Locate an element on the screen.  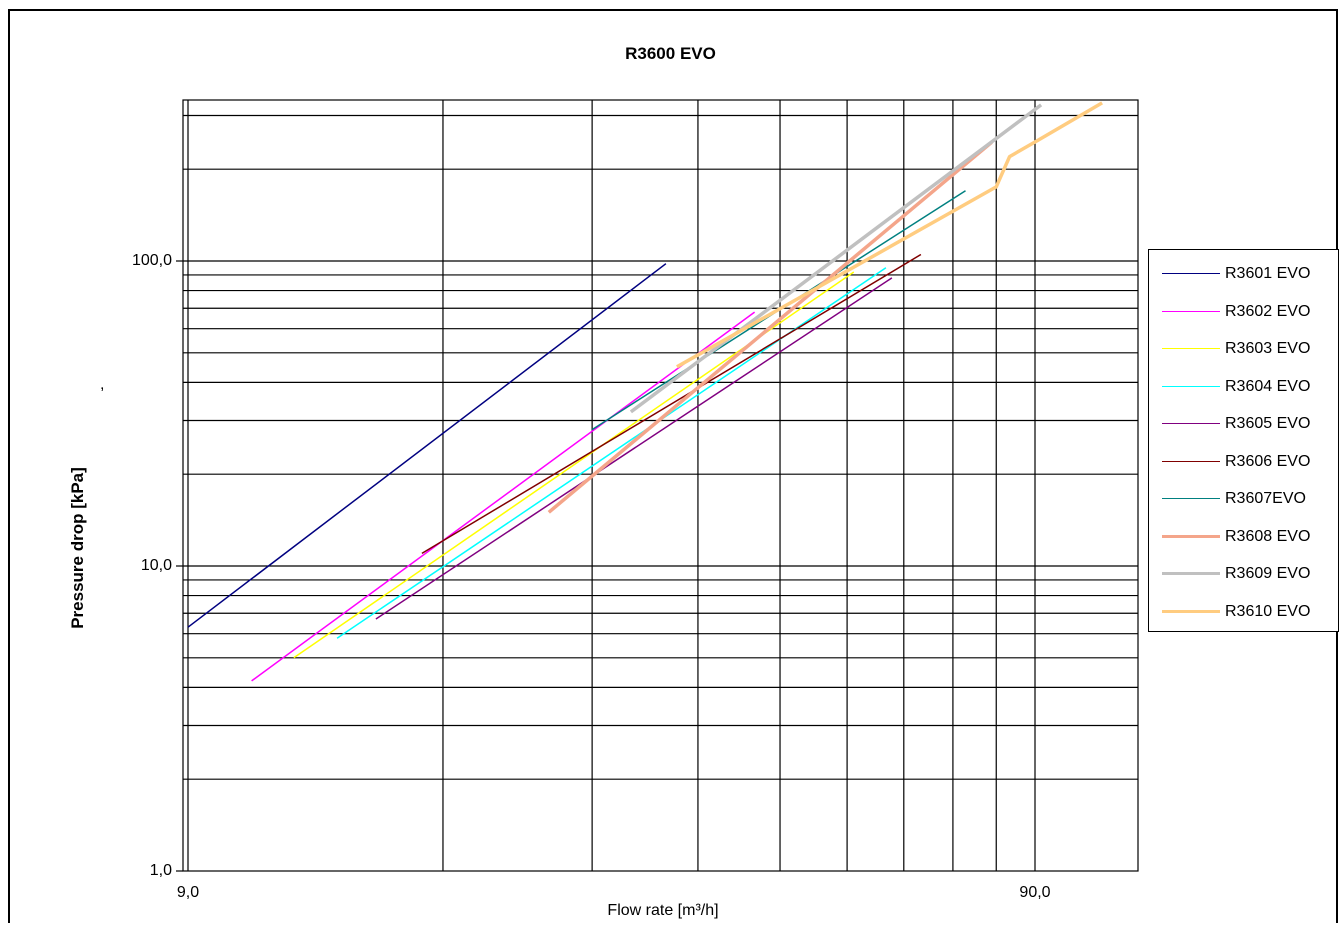
legend-item: R3605 EVO is located at coordinates (1244, 424).